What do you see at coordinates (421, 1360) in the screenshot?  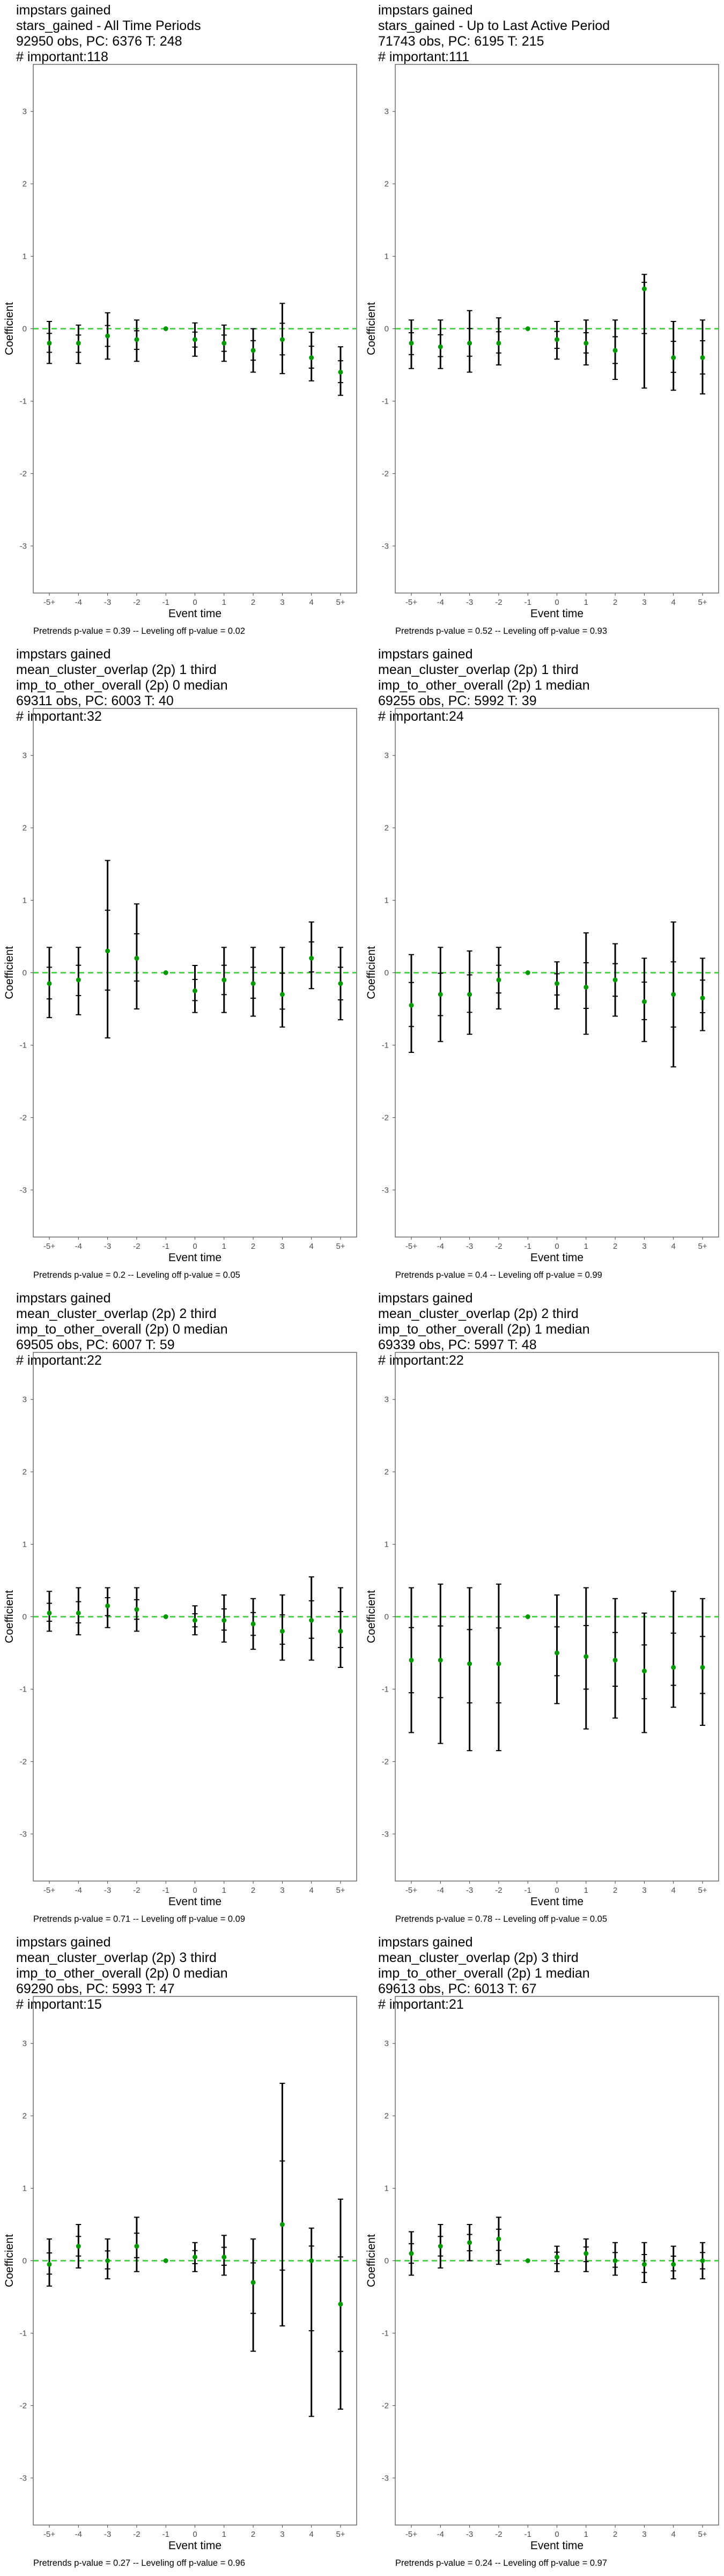 I see `title-line: # important:22` at bounding box center [421, 1360].